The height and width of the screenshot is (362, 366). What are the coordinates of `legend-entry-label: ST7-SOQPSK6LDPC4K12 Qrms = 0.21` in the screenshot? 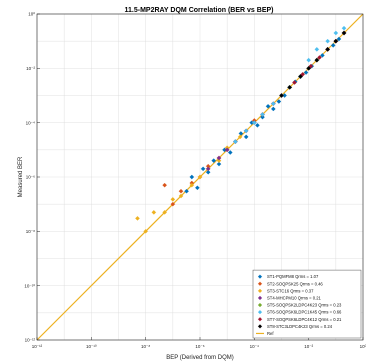 It's located at (304, 319).